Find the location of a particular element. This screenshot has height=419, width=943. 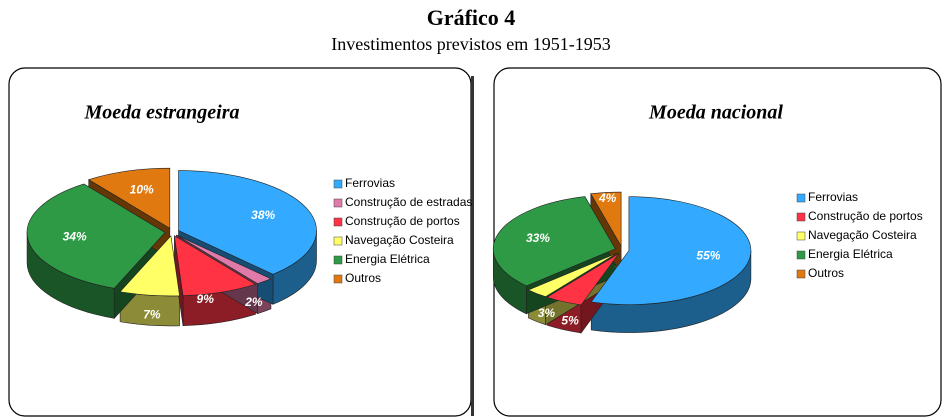

data-label: 34% is located at coordinates (75, 237).